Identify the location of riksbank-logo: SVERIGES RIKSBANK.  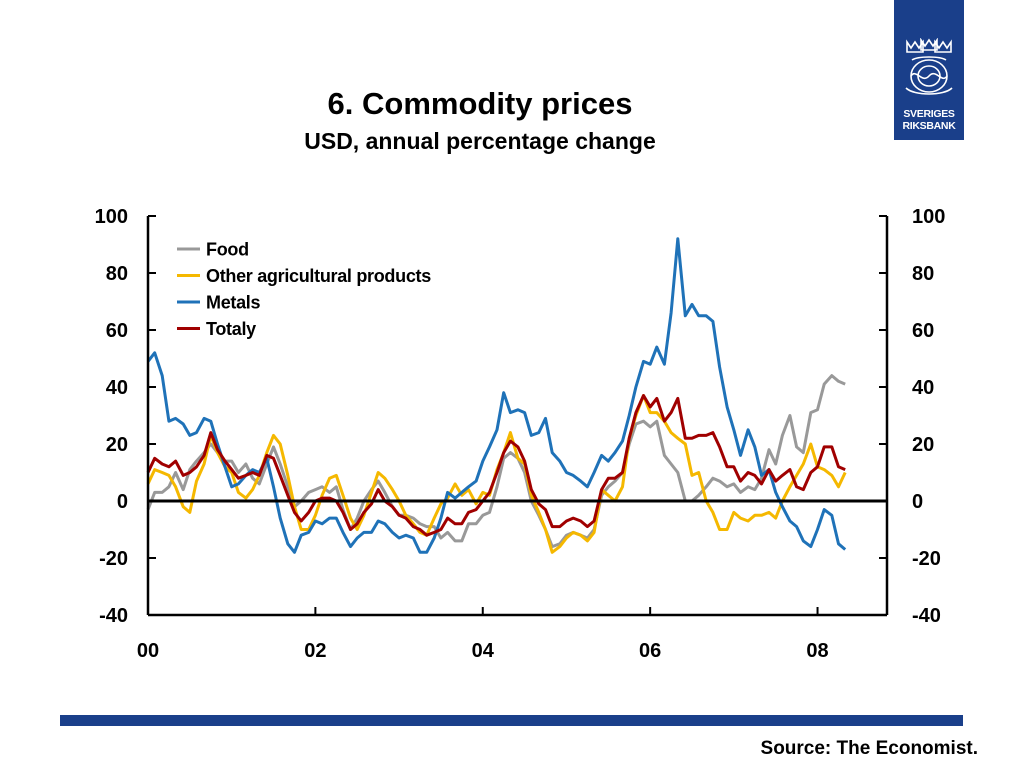
(929, 70).